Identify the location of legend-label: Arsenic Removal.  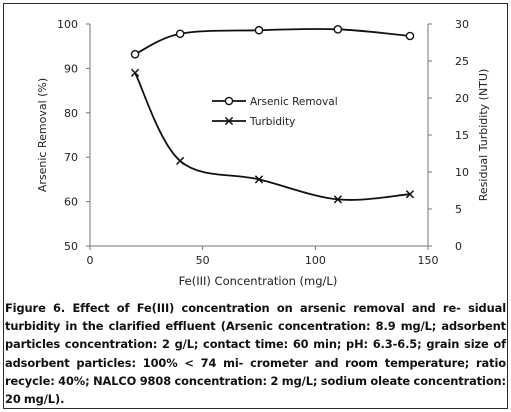
(294, 102).